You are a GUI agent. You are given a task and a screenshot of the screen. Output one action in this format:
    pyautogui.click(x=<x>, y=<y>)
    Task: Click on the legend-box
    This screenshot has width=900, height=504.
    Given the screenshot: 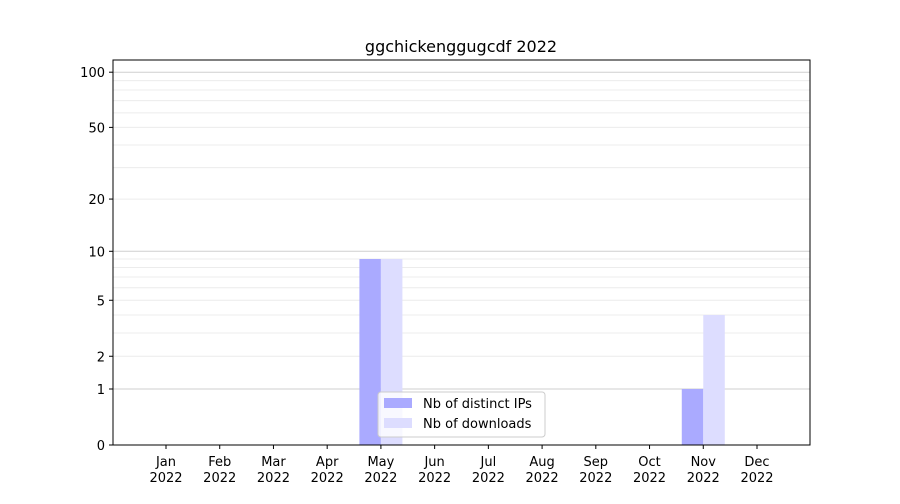 What is the action you would take?
    pyautogui.click(x=461, y=414)
    